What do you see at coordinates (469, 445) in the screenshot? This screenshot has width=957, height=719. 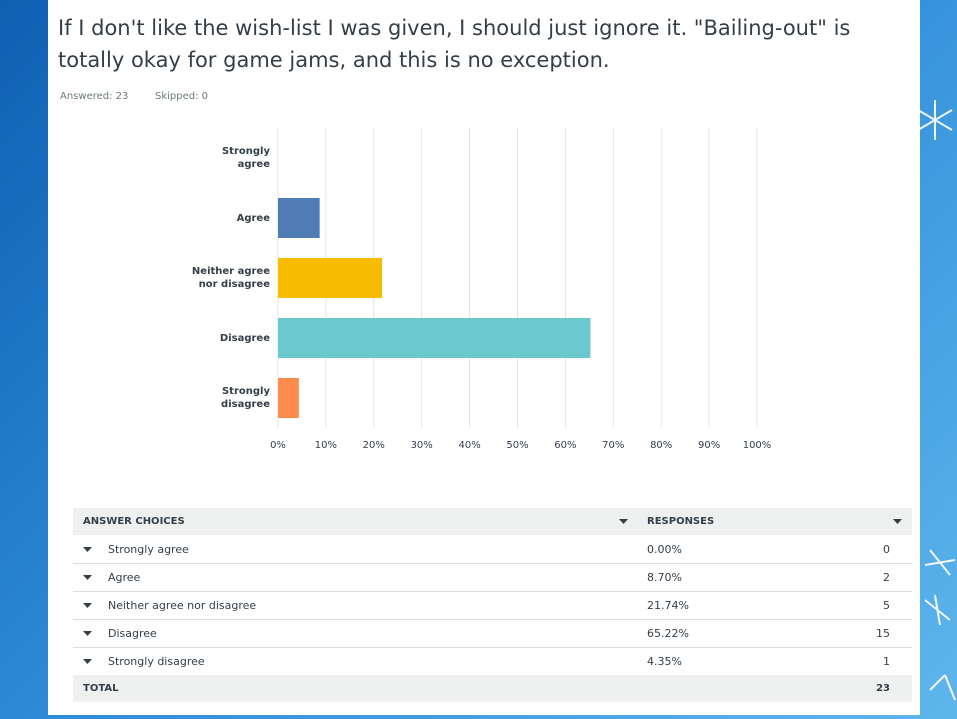 I see `x-tick-label: 40%` at bounding box center [469, 445].